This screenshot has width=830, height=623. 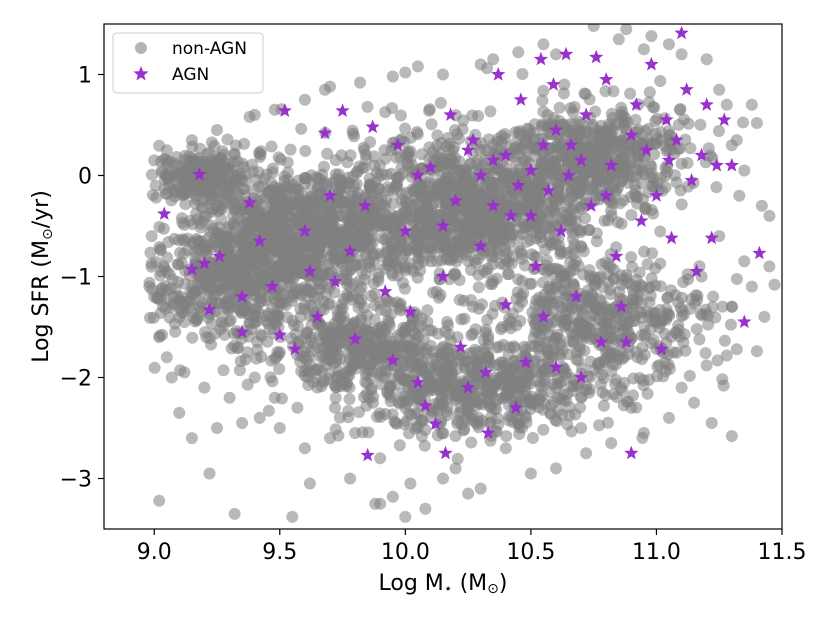 I want to click on x-tick-label: 11.0, so click(x=656, y=552).